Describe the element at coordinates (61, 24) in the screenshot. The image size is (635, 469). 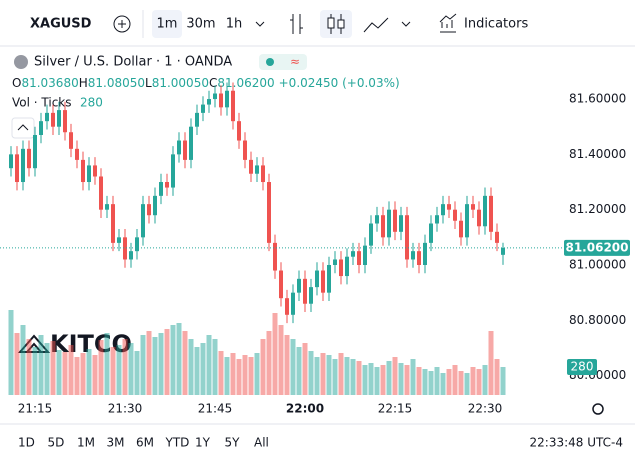
I see `symbol: XAGUSD` at that location.